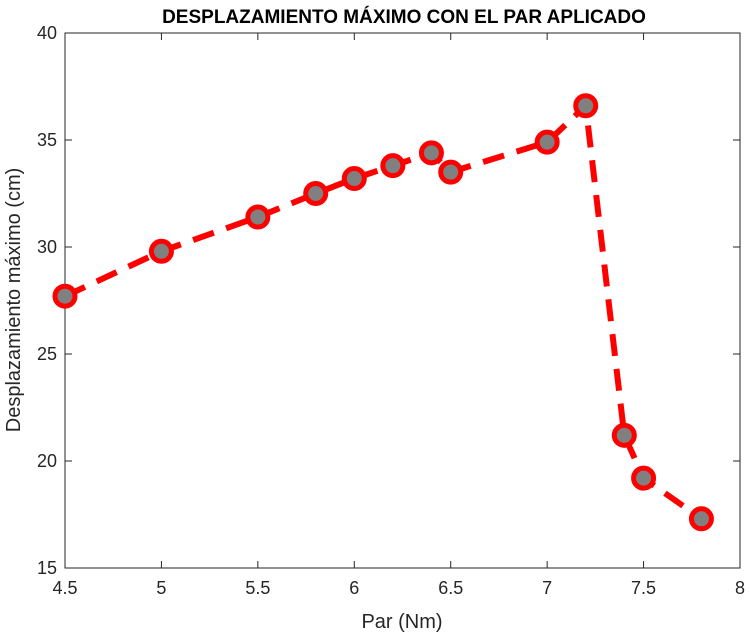 The image size is (750, 635). Describe the element at coordinates (47, 568) in the screenshot. I see `y-tick-label: 15` at that location.